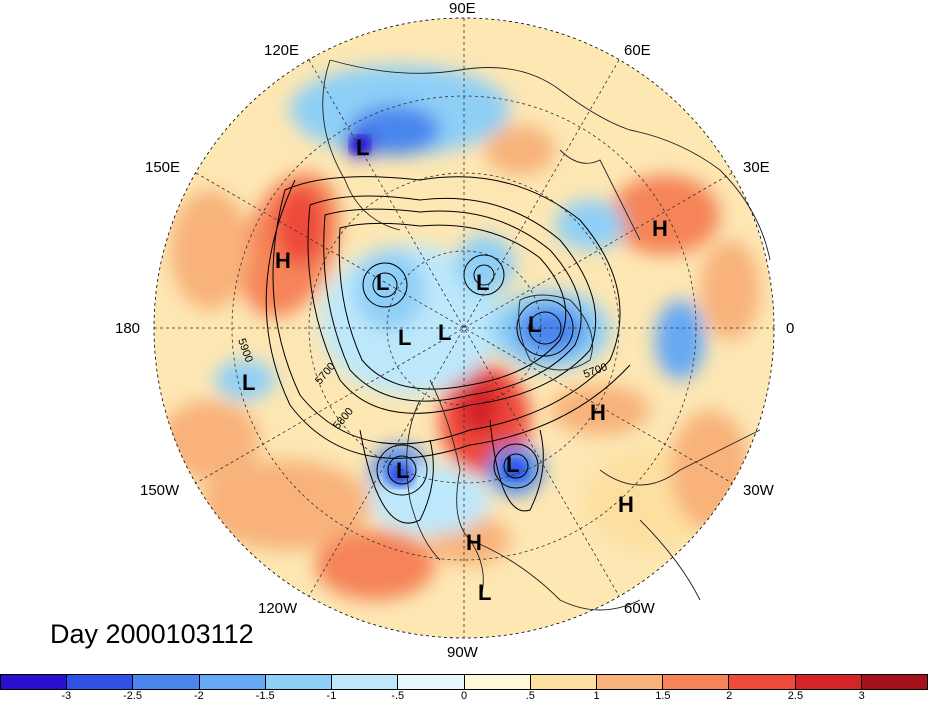 The image size is (928, 702). I want to click on colorbar-tick-label: 0, so click(464, 696).